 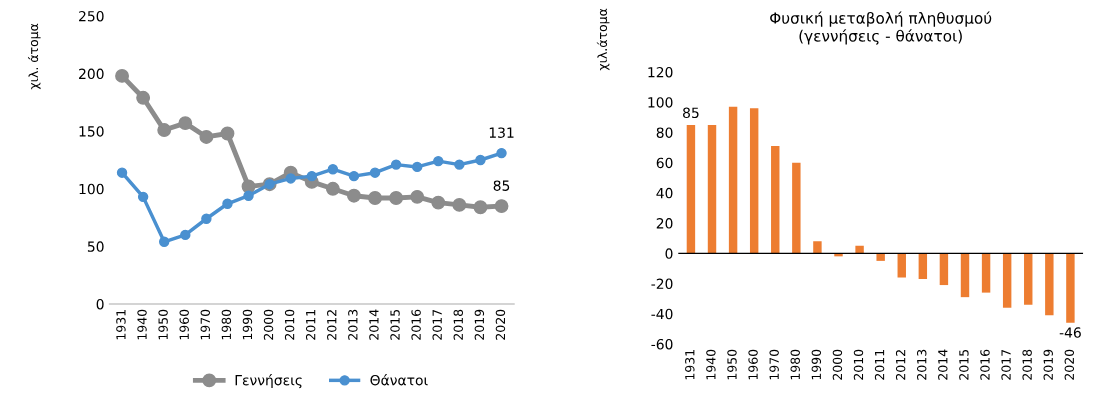 I want to click on y-tick-label: -40, so click(x=662, y=314).